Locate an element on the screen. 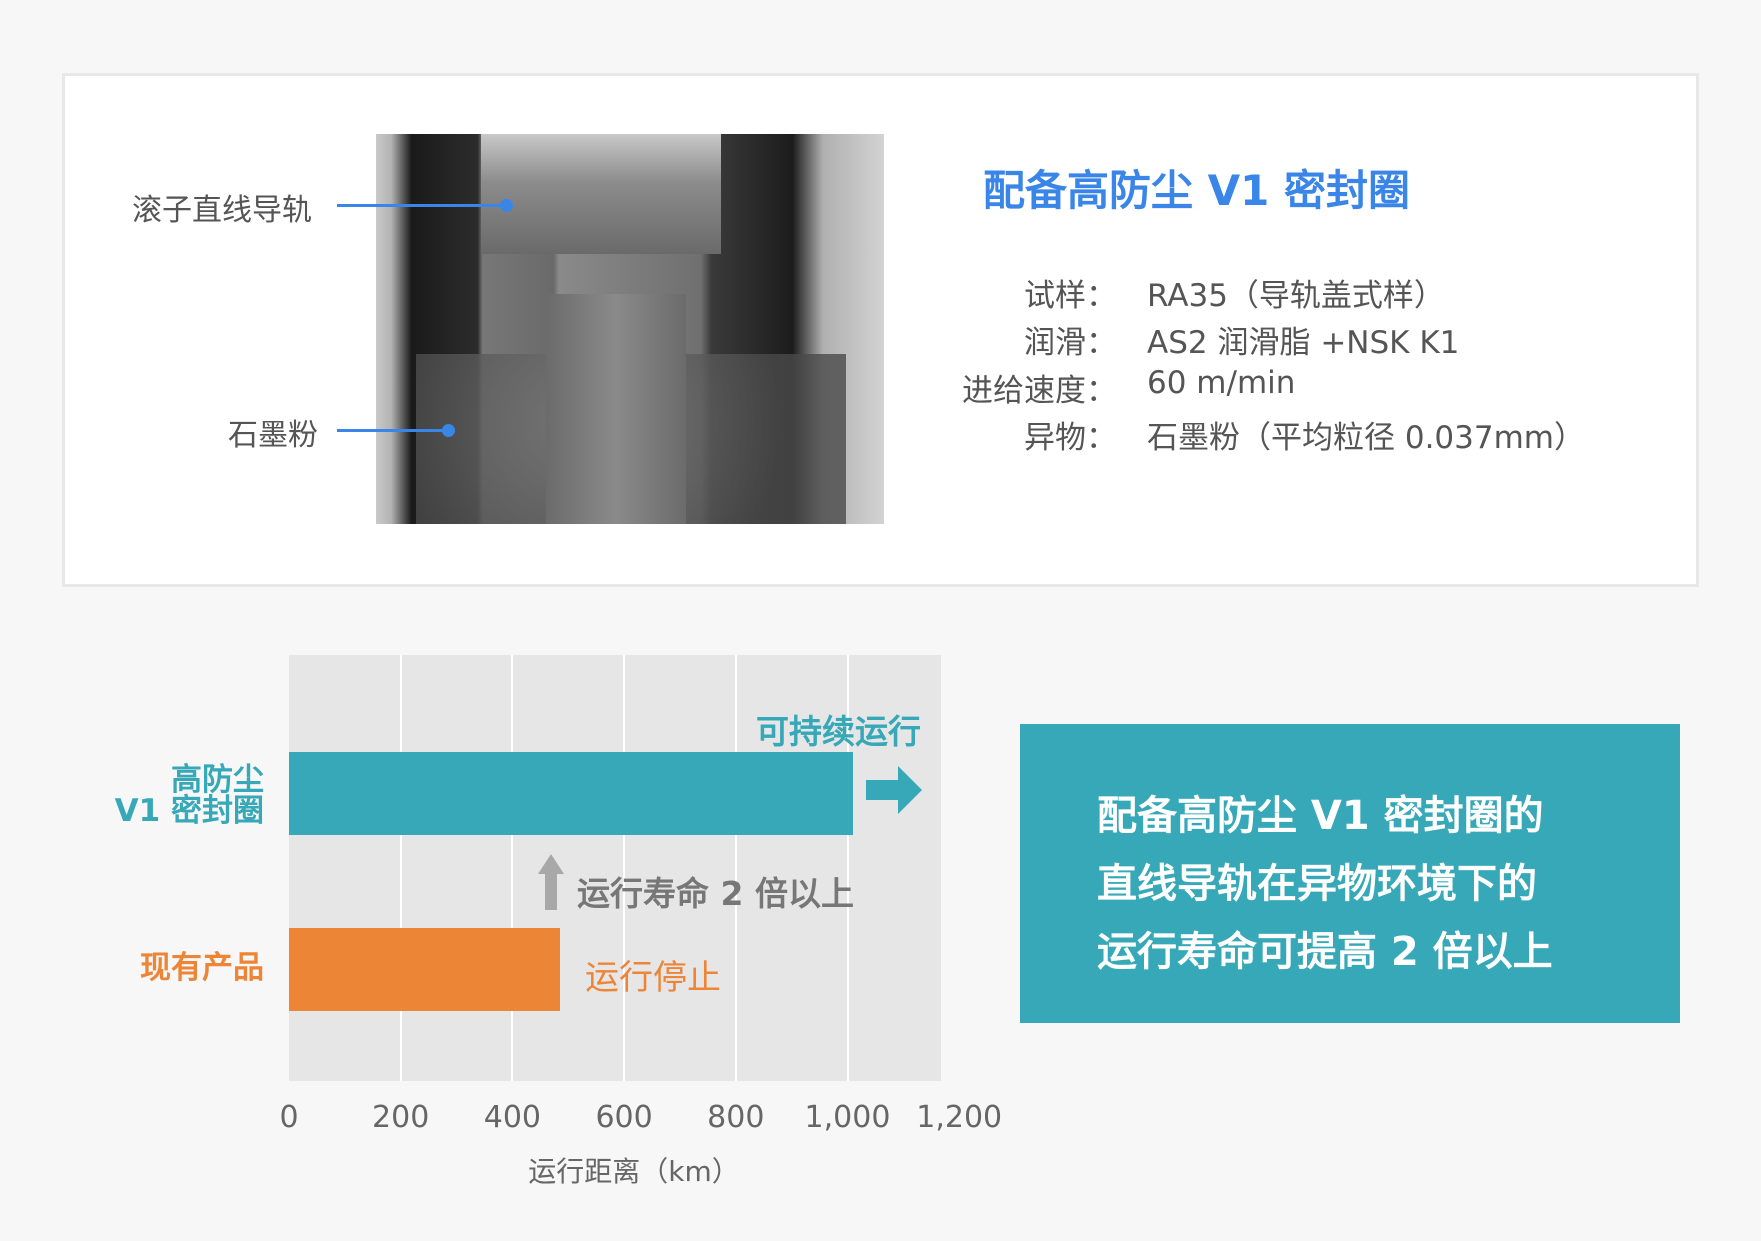  spec-value: 石墨粉（平均粒径 0.037mm） is located at coordinates (1366, 438).